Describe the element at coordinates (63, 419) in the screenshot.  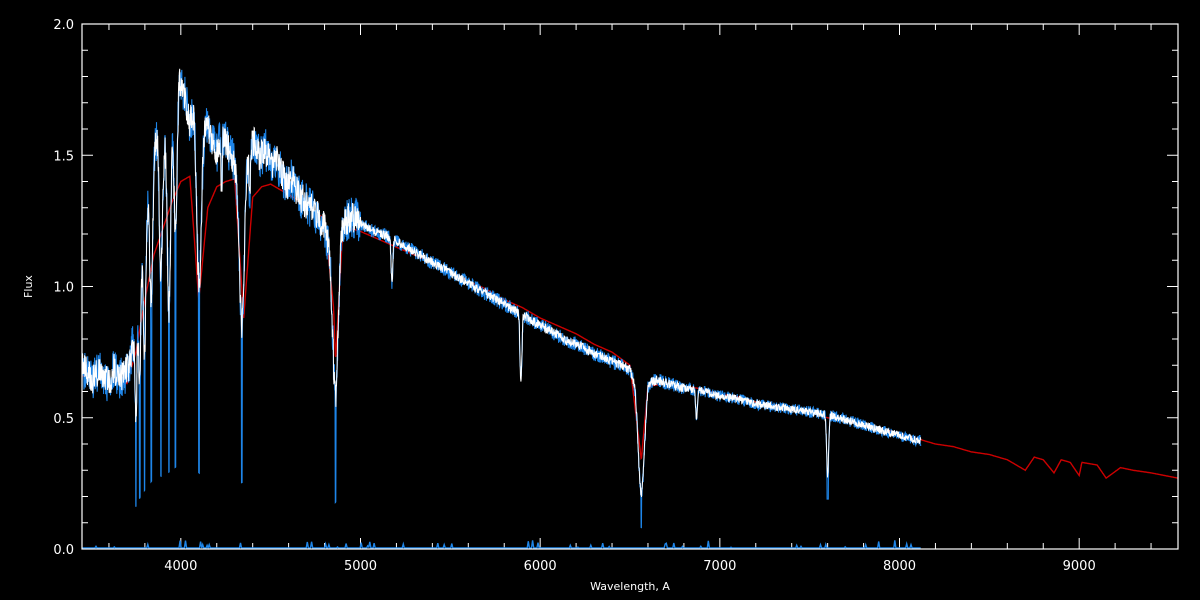
I see `y-tick-label: 0.5` at that location.